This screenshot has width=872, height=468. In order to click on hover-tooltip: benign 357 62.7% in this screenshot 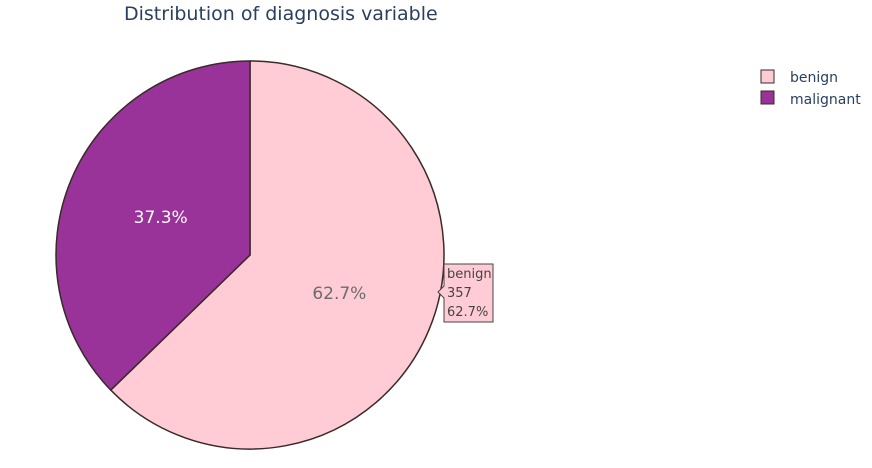, I will do `click(465, 293)`.